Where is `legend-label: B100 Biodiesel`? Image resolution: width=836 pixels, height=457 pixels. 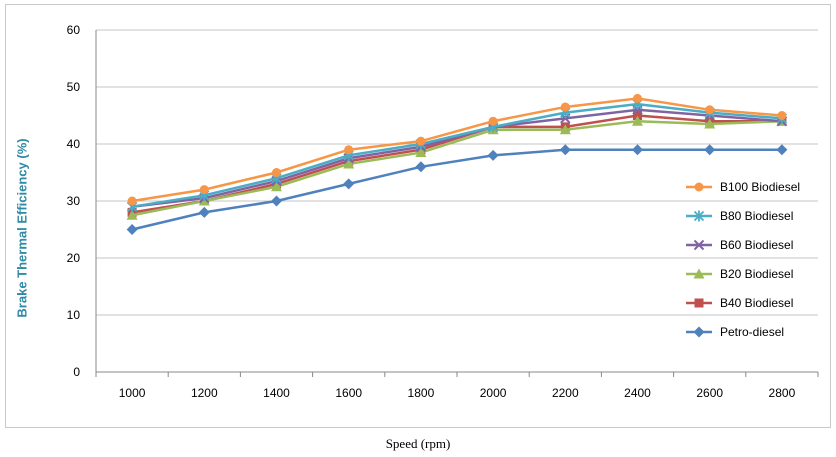 legend-label: B100 Biodiesel is located at coordinates (760, 187).